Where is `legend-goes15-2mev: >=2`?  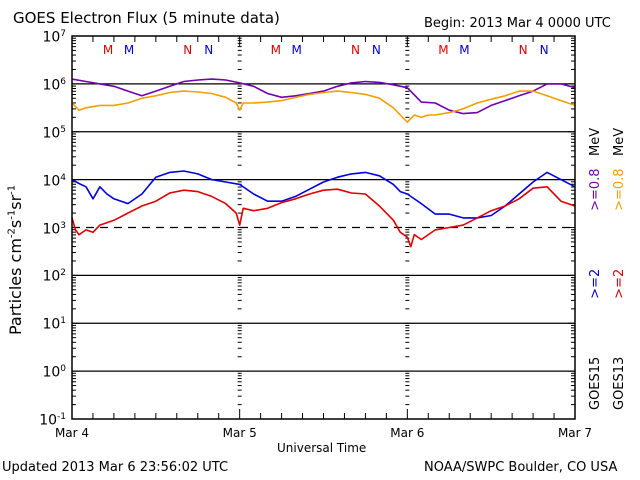 legend-goes15-2mev: >=2 is located at coordinates (595, 283).